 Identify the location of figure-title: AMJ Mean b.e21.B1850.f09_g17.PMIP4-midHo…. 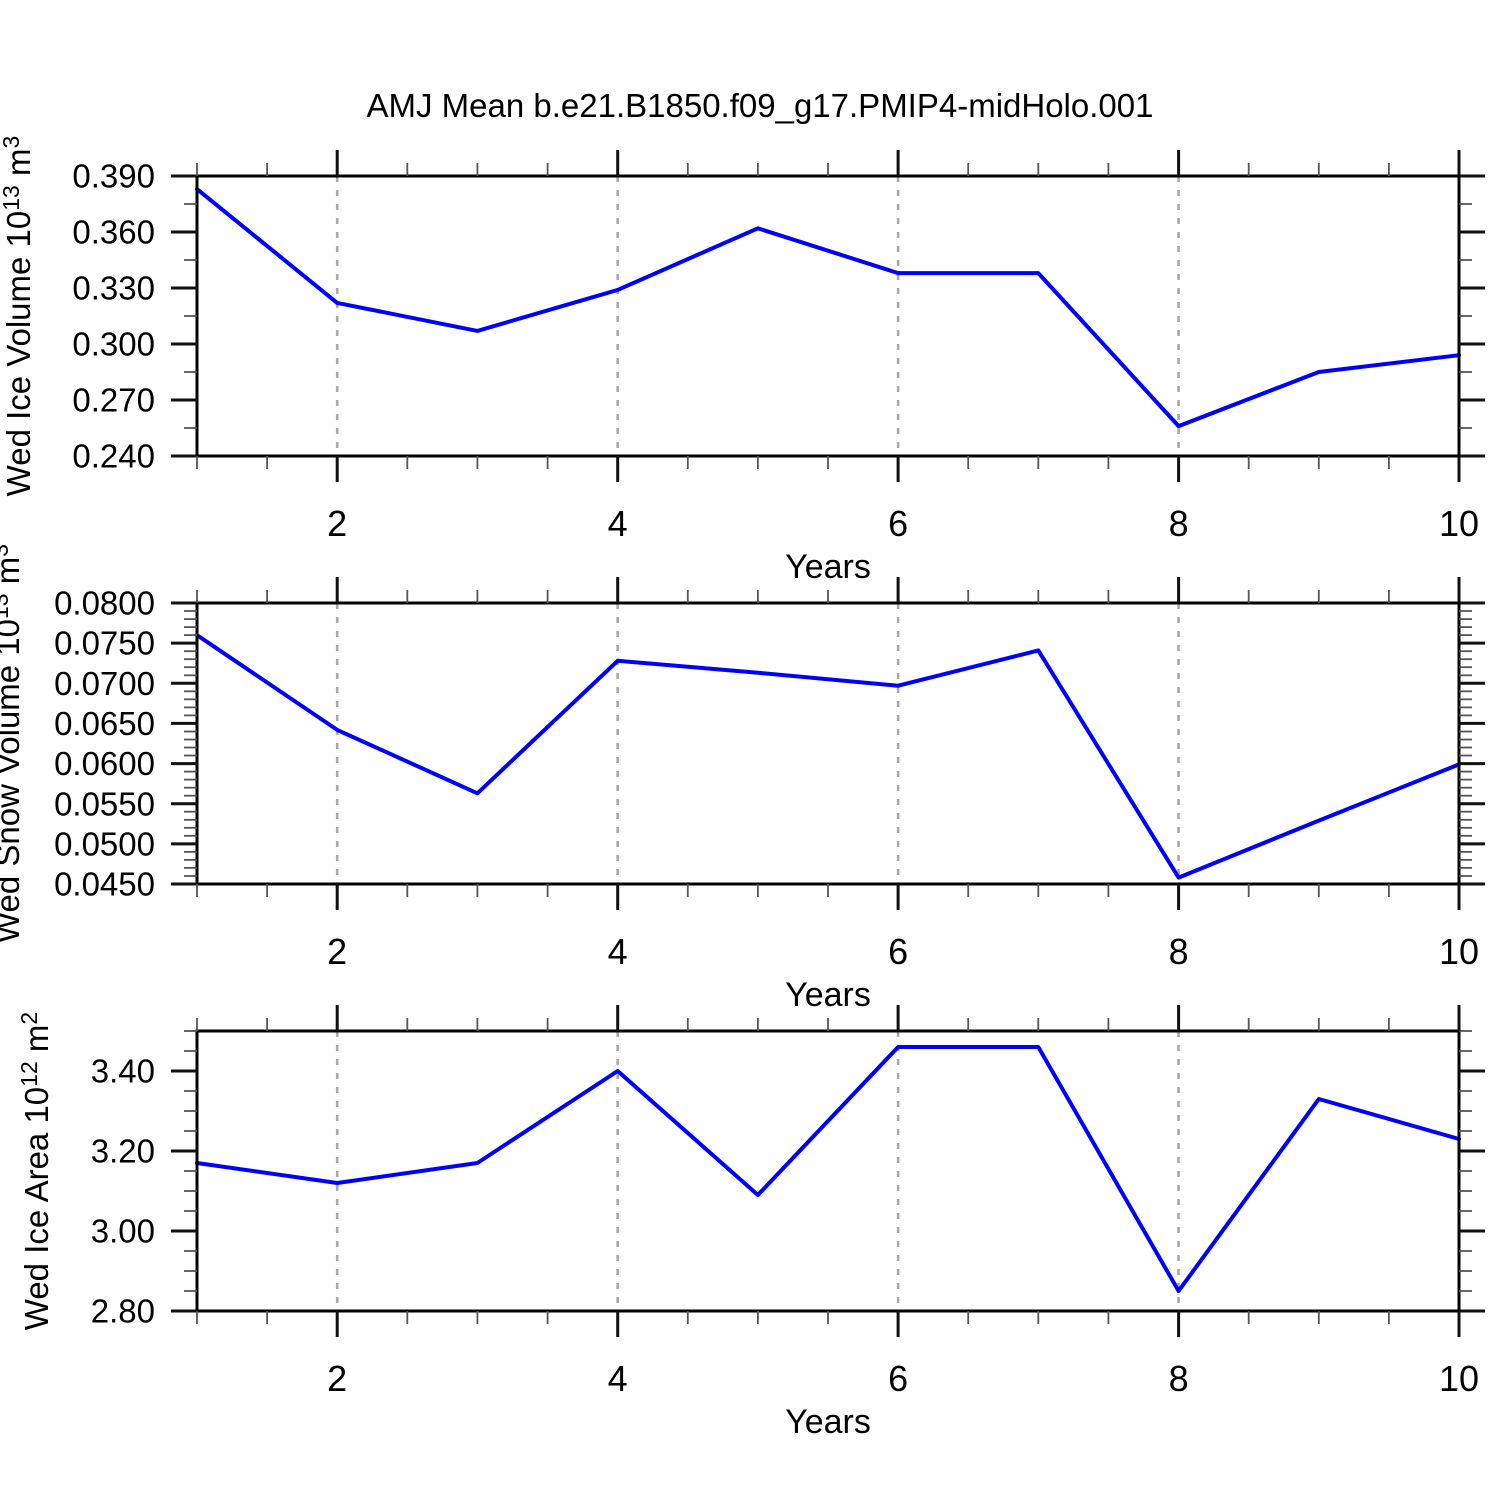
(760, 105).